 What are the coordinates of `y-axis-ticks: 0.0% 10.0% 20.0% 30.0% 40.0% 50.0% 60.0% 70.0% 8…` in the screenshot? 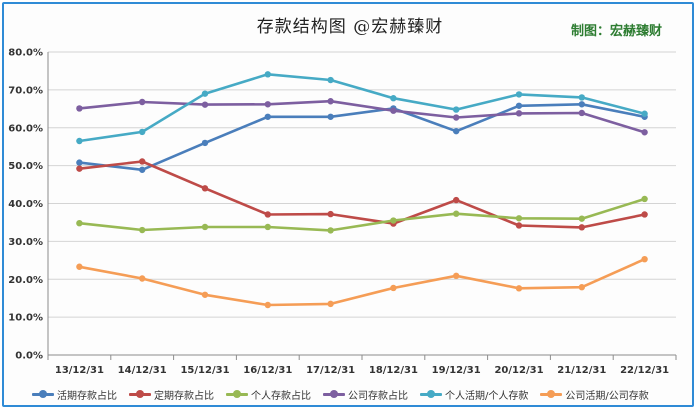 It's located at (25, 205).